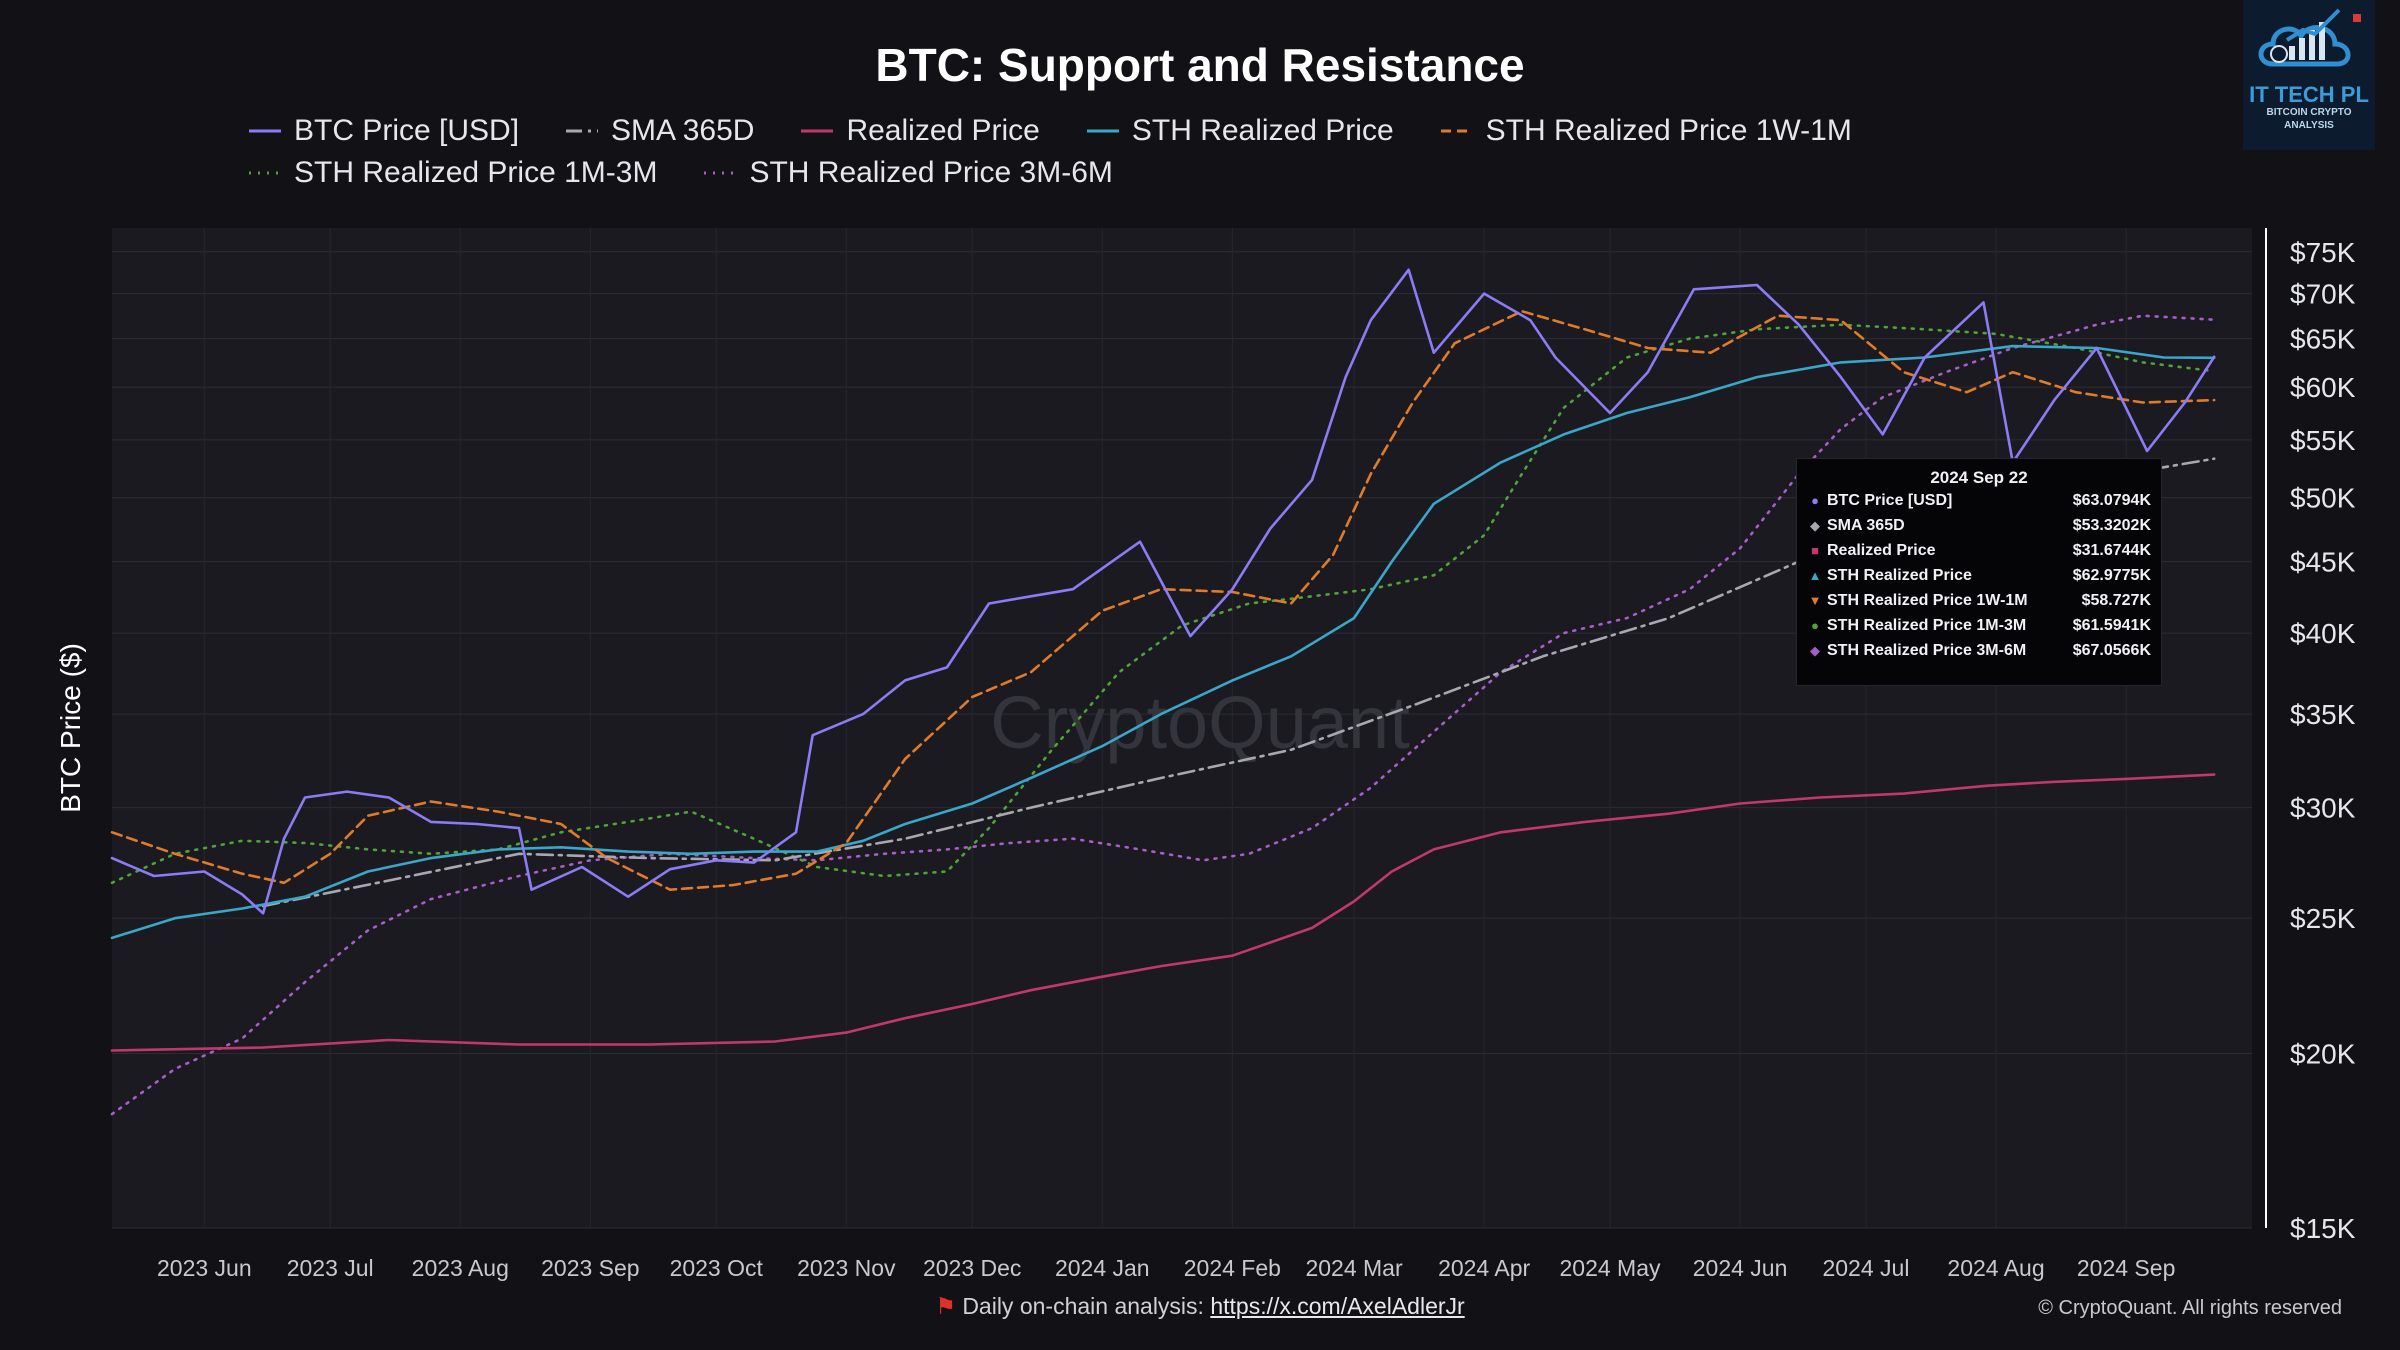 The width and height of the screenshot is (2400, 1350). I want to click on legend-label: BTC Price [USD], so click(407, 130).